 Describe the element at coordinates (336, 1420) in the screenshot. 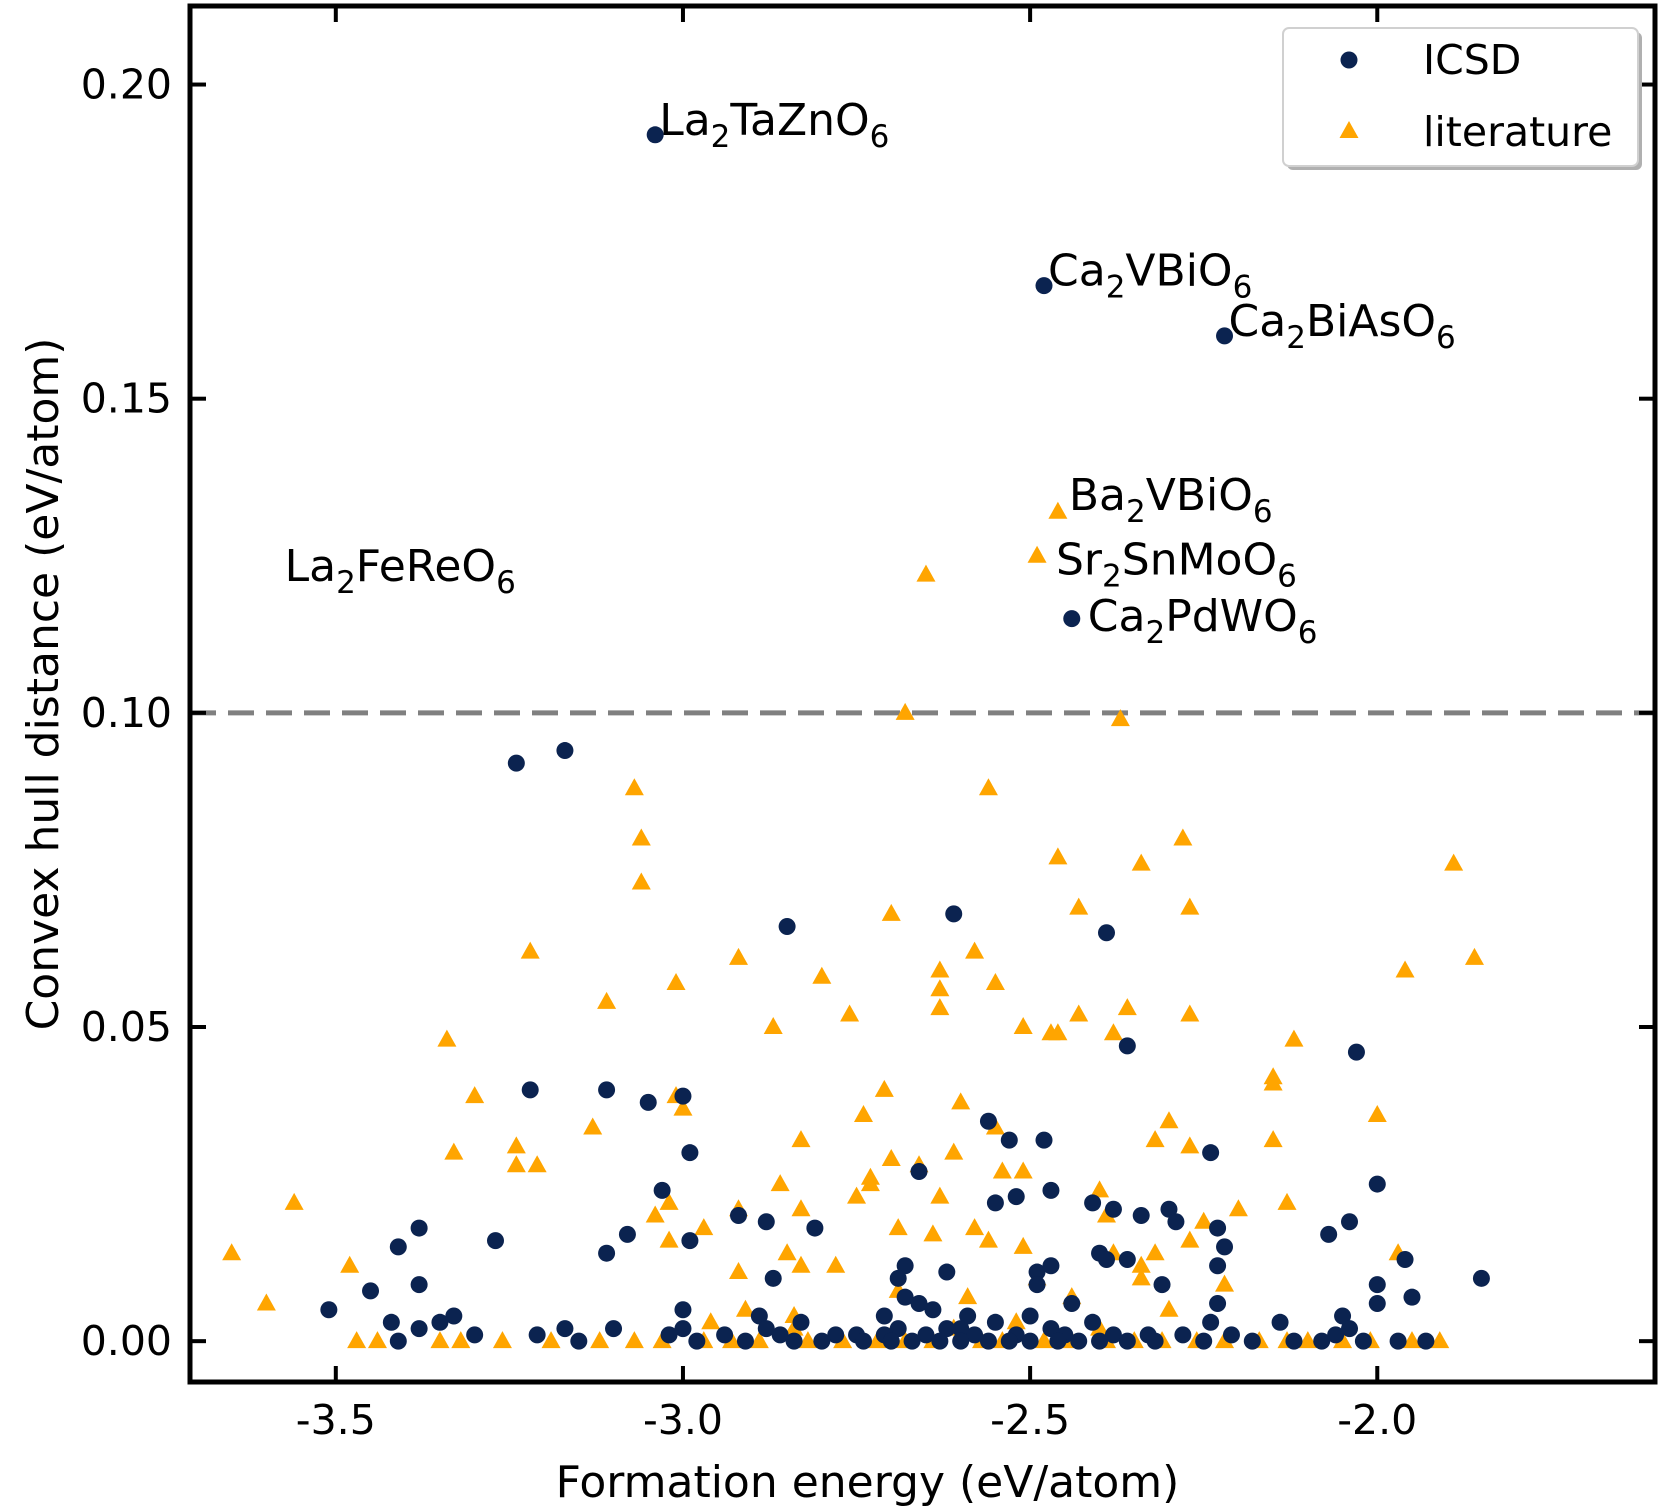

I see `x-tick-label: -3.5` at that location.